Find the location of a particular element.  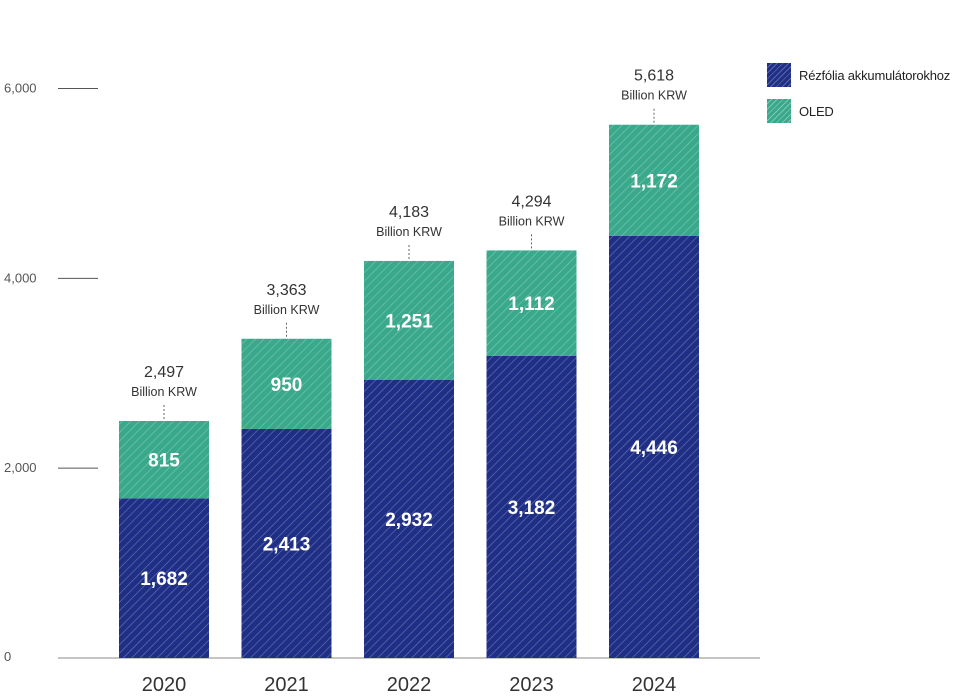

bar-hatch-copper-foil-2021 is located at coordinates (286, 543).